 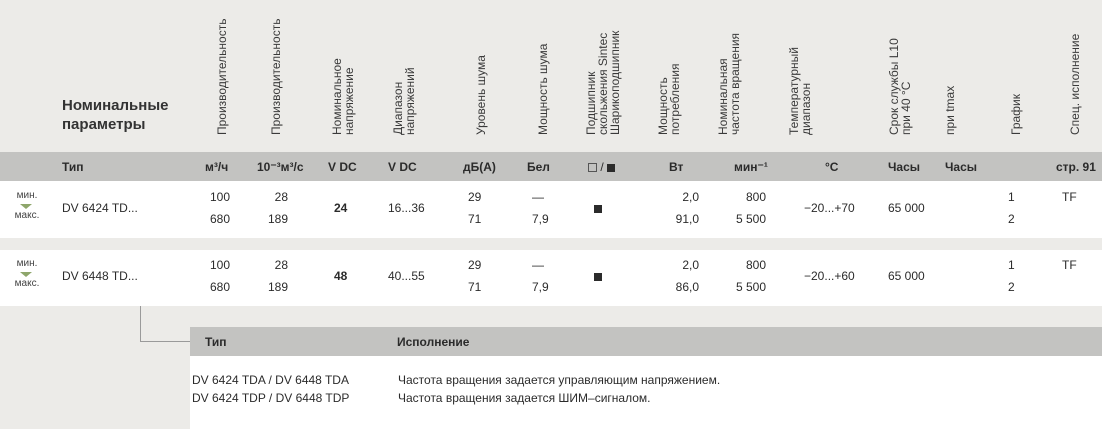 What do you see at coordinates (95, 378) in the screenshot?
I see `footer-left-band` at bounding box center [95, 378].